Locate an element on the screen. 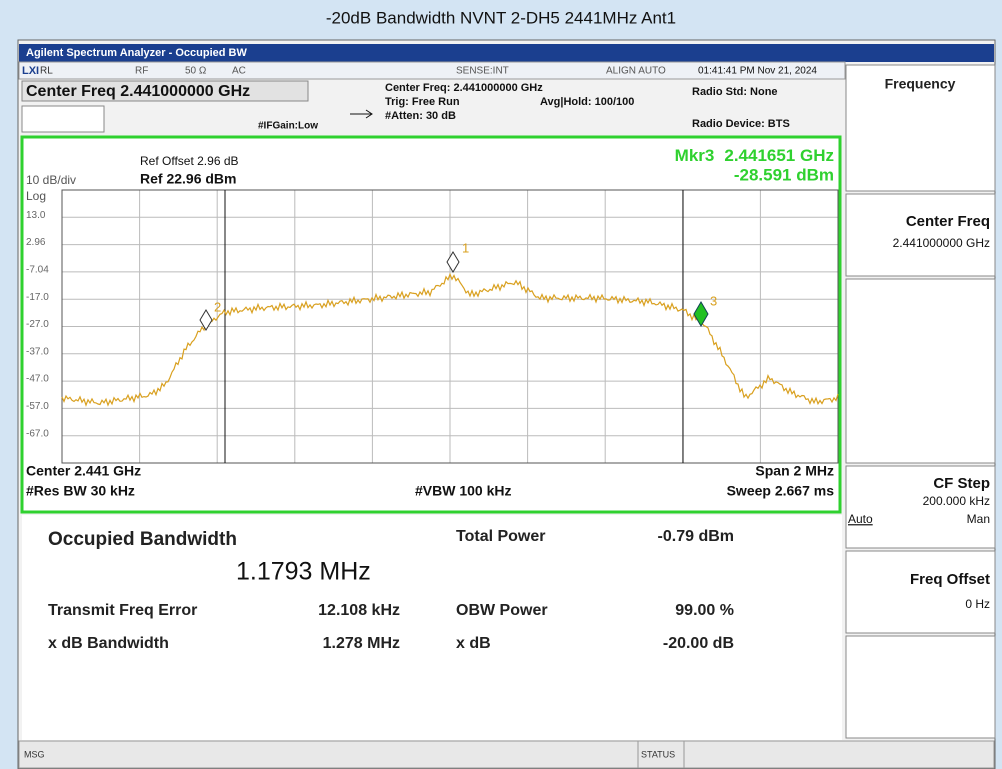  softkey-menu is located at coordinates (920, 128).